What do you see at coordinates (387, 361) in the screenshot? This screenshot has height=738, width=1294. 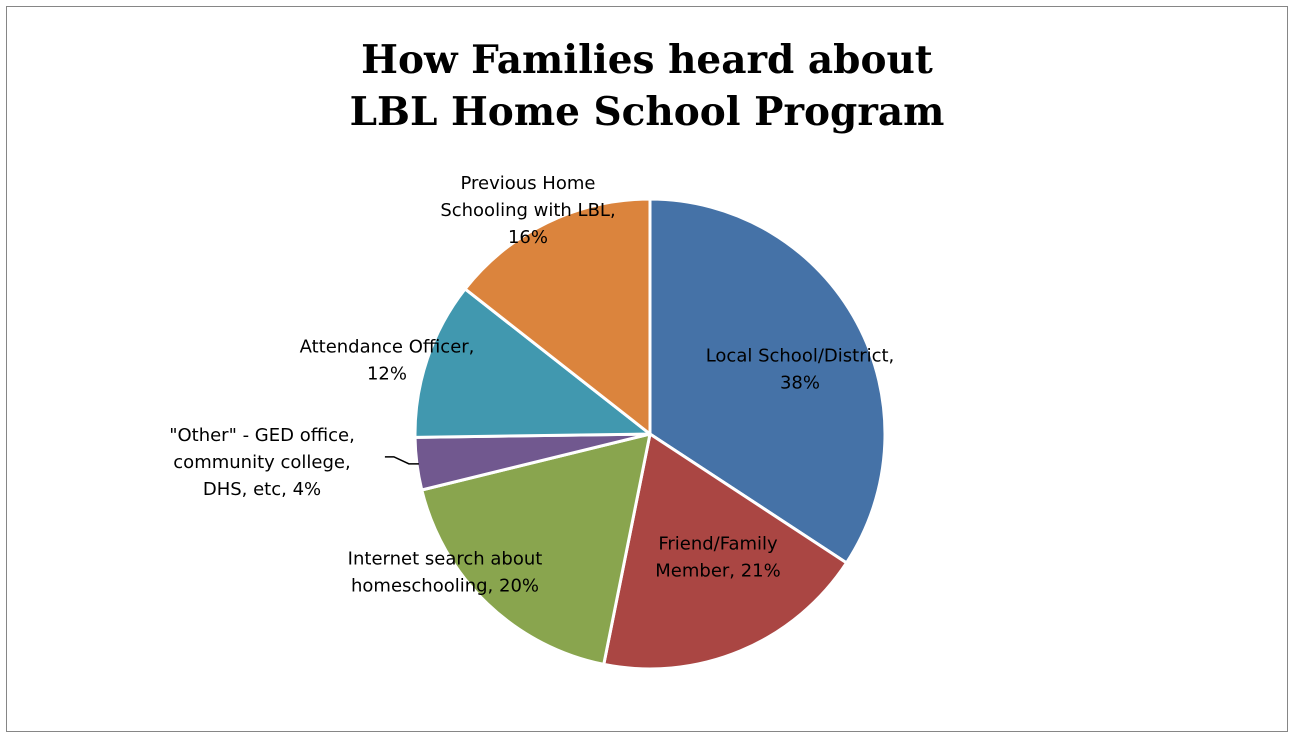 I see `slice-label-4: Attendance Officer, 12%` at bounding box center [387, 361].